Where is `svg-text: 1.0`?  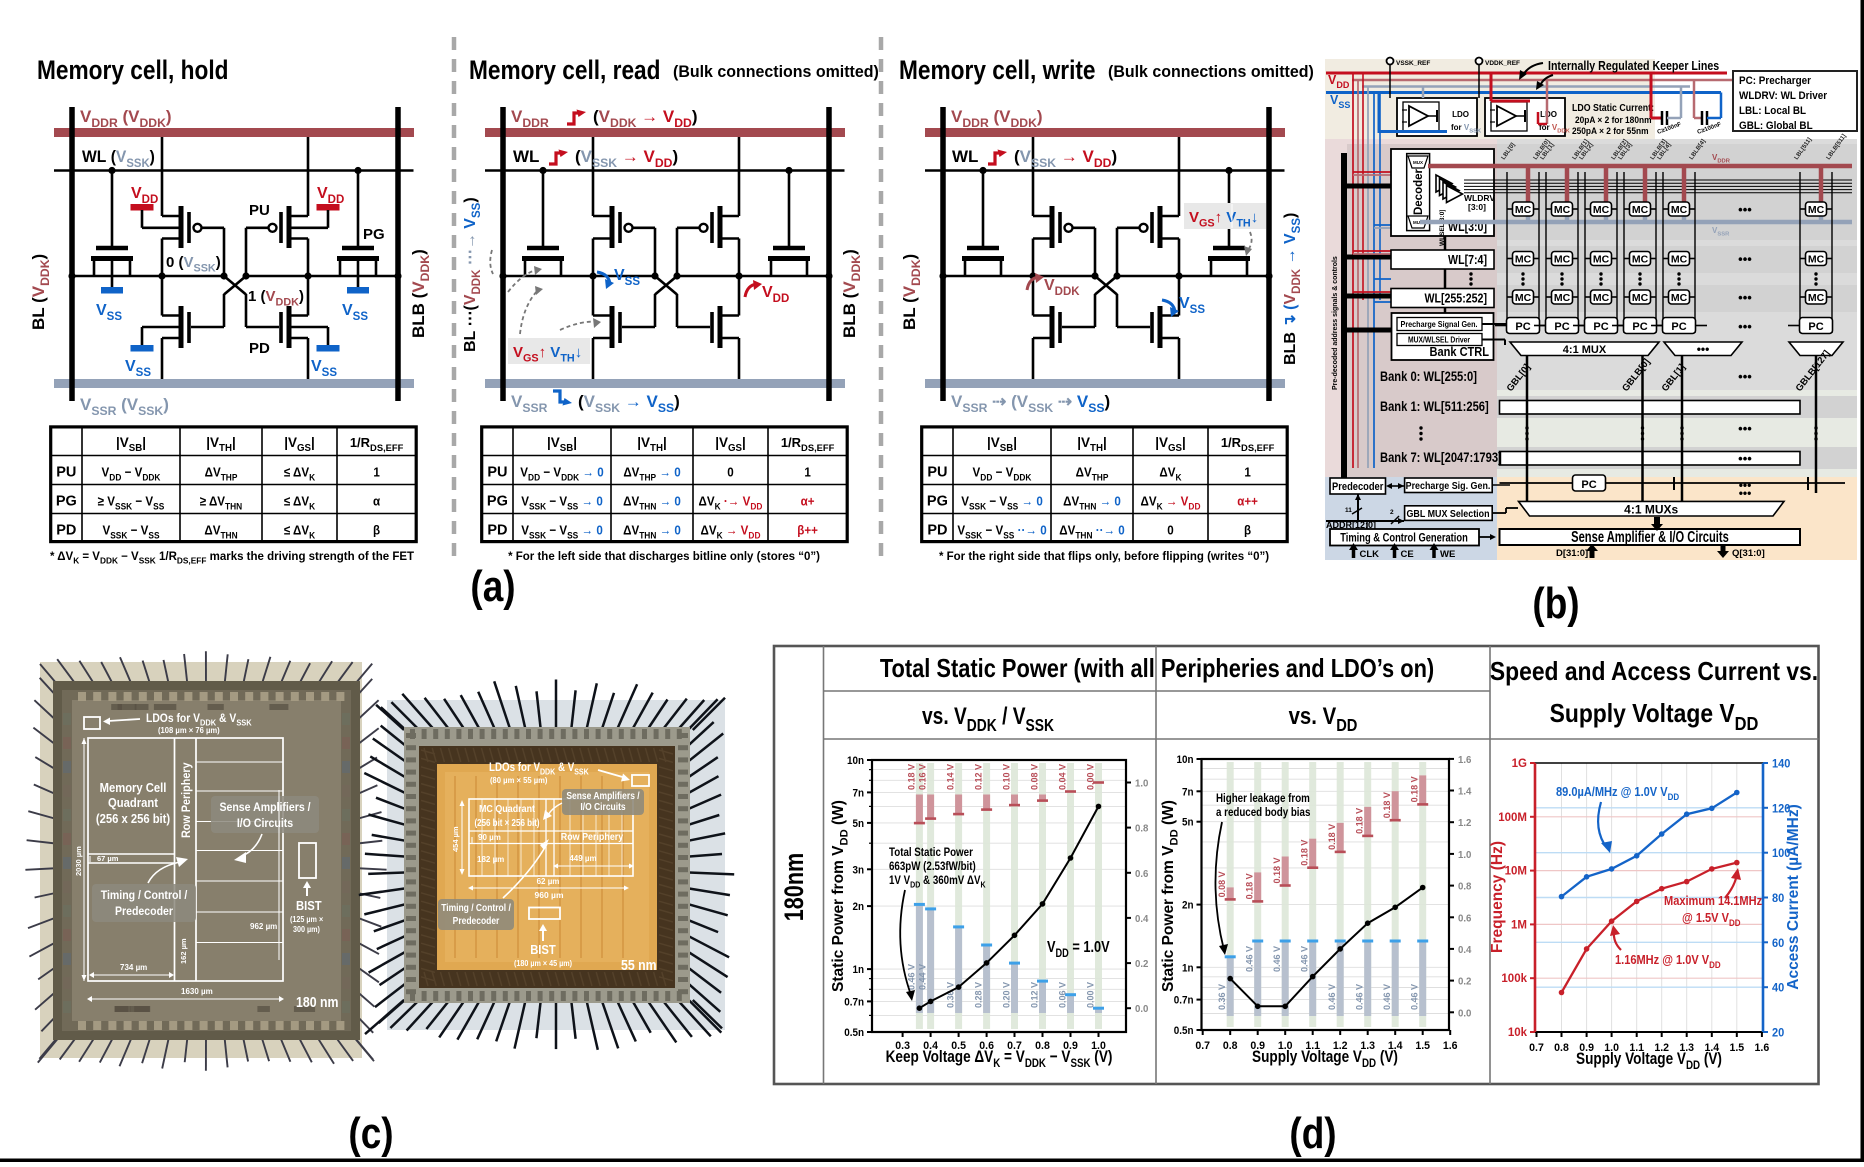 svg-text: 1.0 is located at coordinates (1465, 855).